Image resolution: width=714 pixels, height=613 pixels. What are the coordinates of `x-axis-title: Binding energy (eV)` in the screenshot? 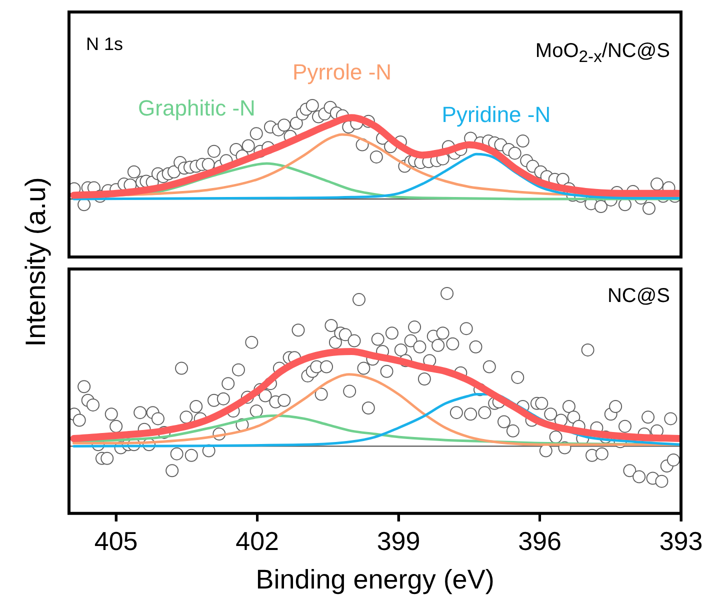 It's located at (375, 579).